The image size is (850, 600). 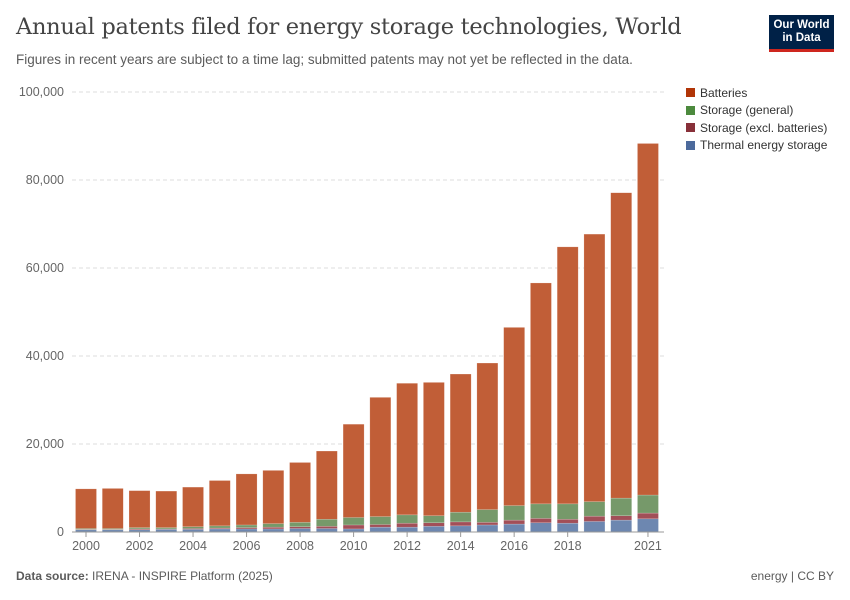 I want to click on bar-segment-batteries-2013, so click(x=433, y=448).